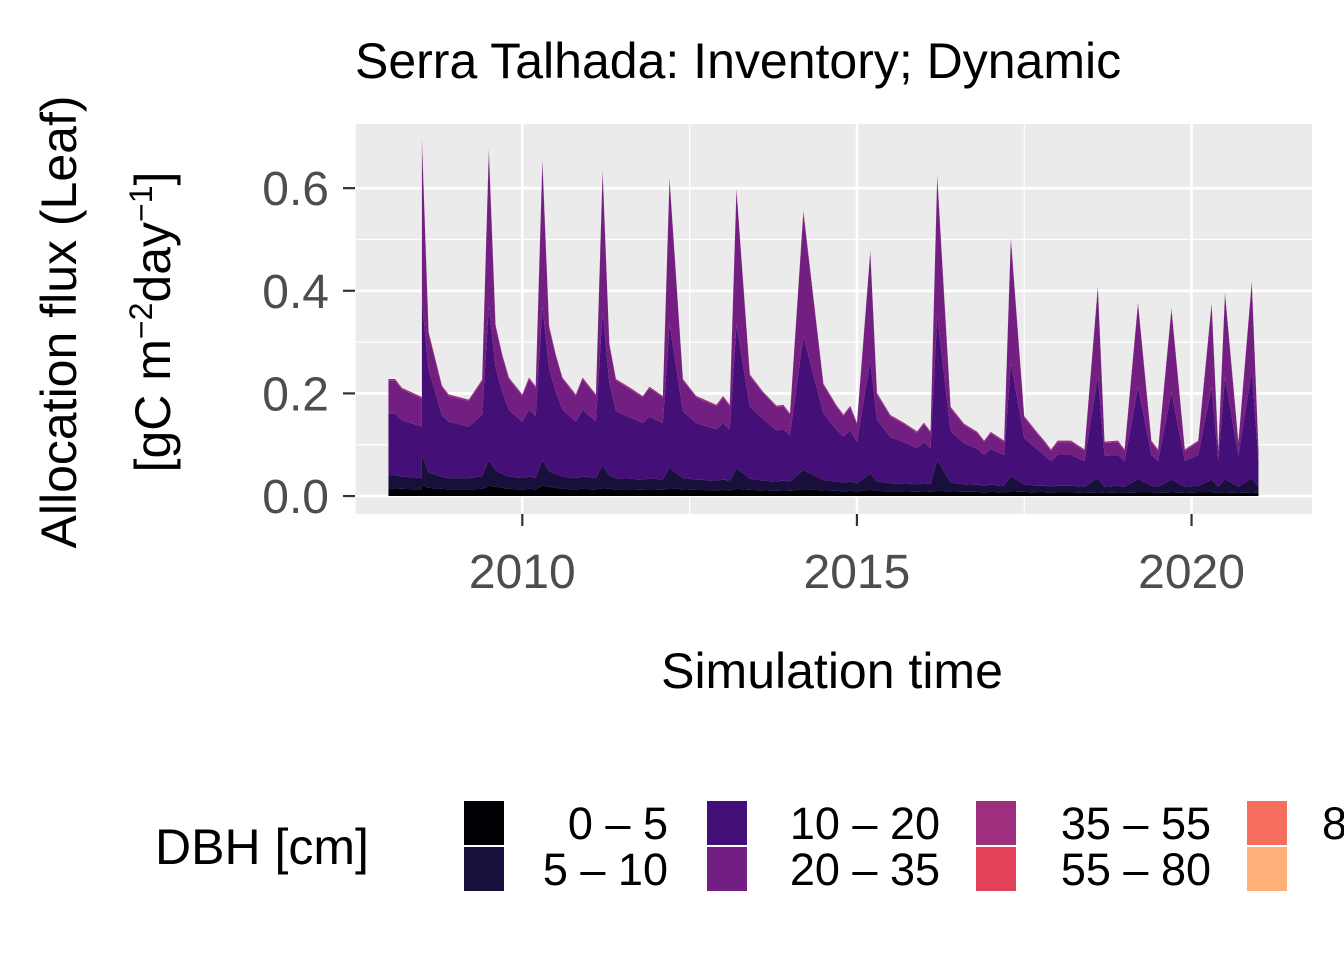  I want to click on x-axis: 2010 2015 2020, so click(857, 556).